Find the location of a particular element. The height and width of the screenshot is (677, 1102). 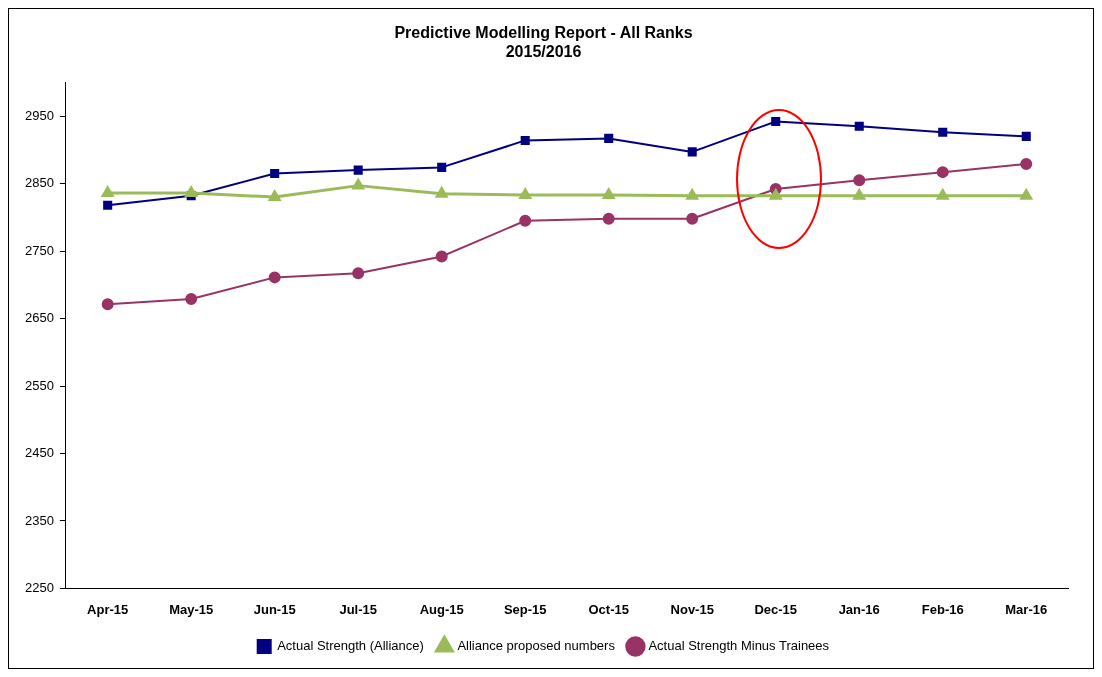

x-tick-label: May-15 is located at coordinates (191, 609).